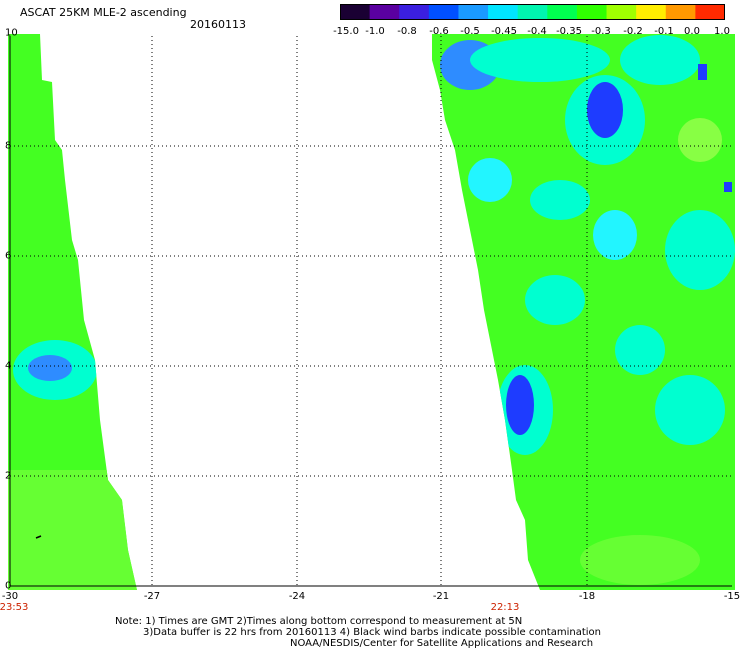 This screenshot has height=650, width=740. What do you see at coordinates (505, 607) in the screenshot?
I see `swath-time-label: 22:13` at bounding box center [505, 607].